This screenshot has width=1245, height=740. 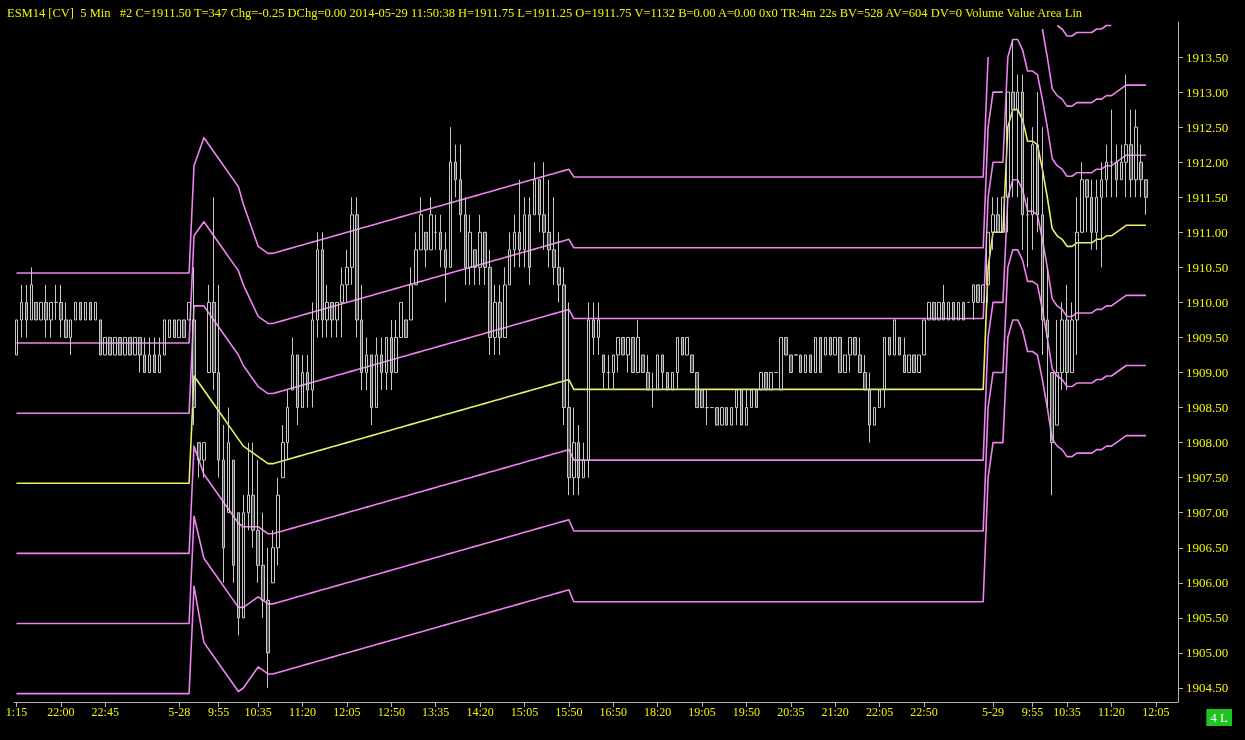 I want to click on x-tick-label: 9:55, so click(x=219, y=712).